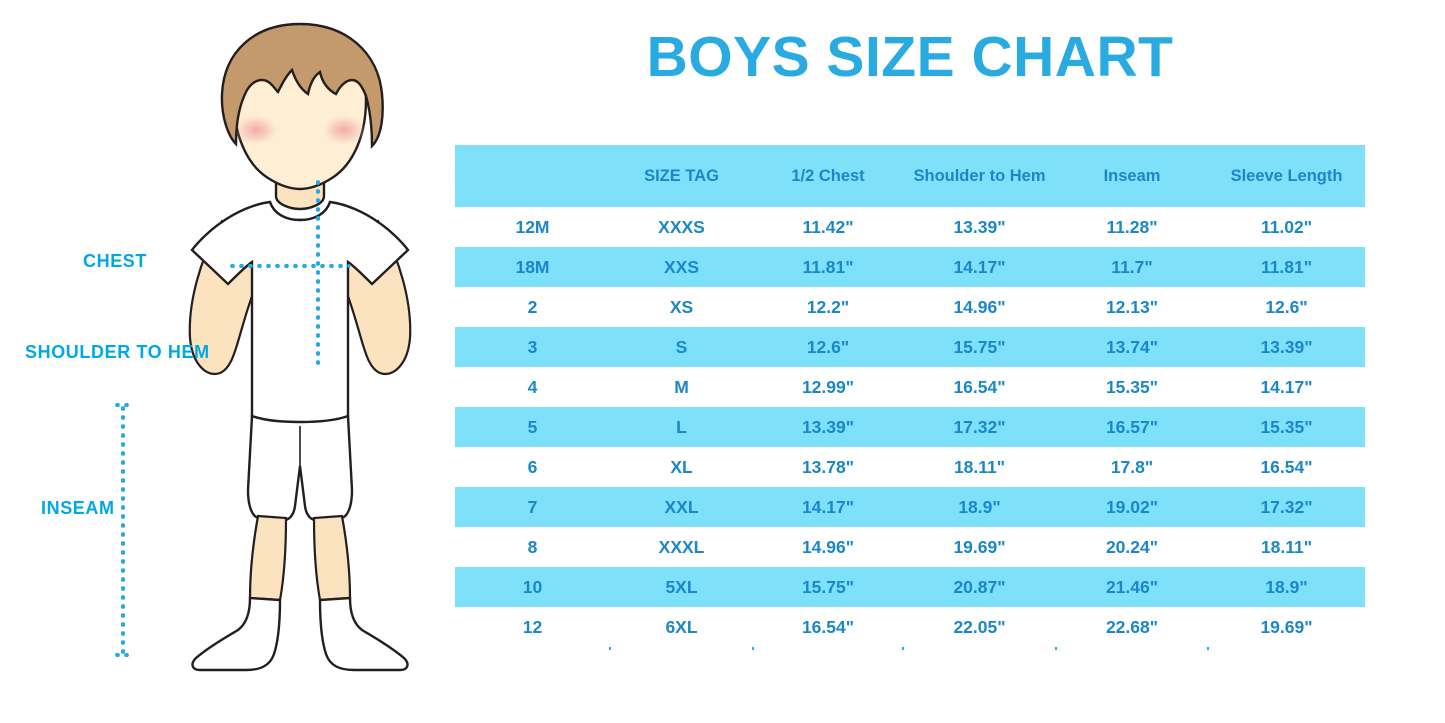 This screenshot has width=1445, height=723. Describe the element at coordinates (1132, 587) in the screenshot. I see `cell-inseam: 21.46"` at that location.